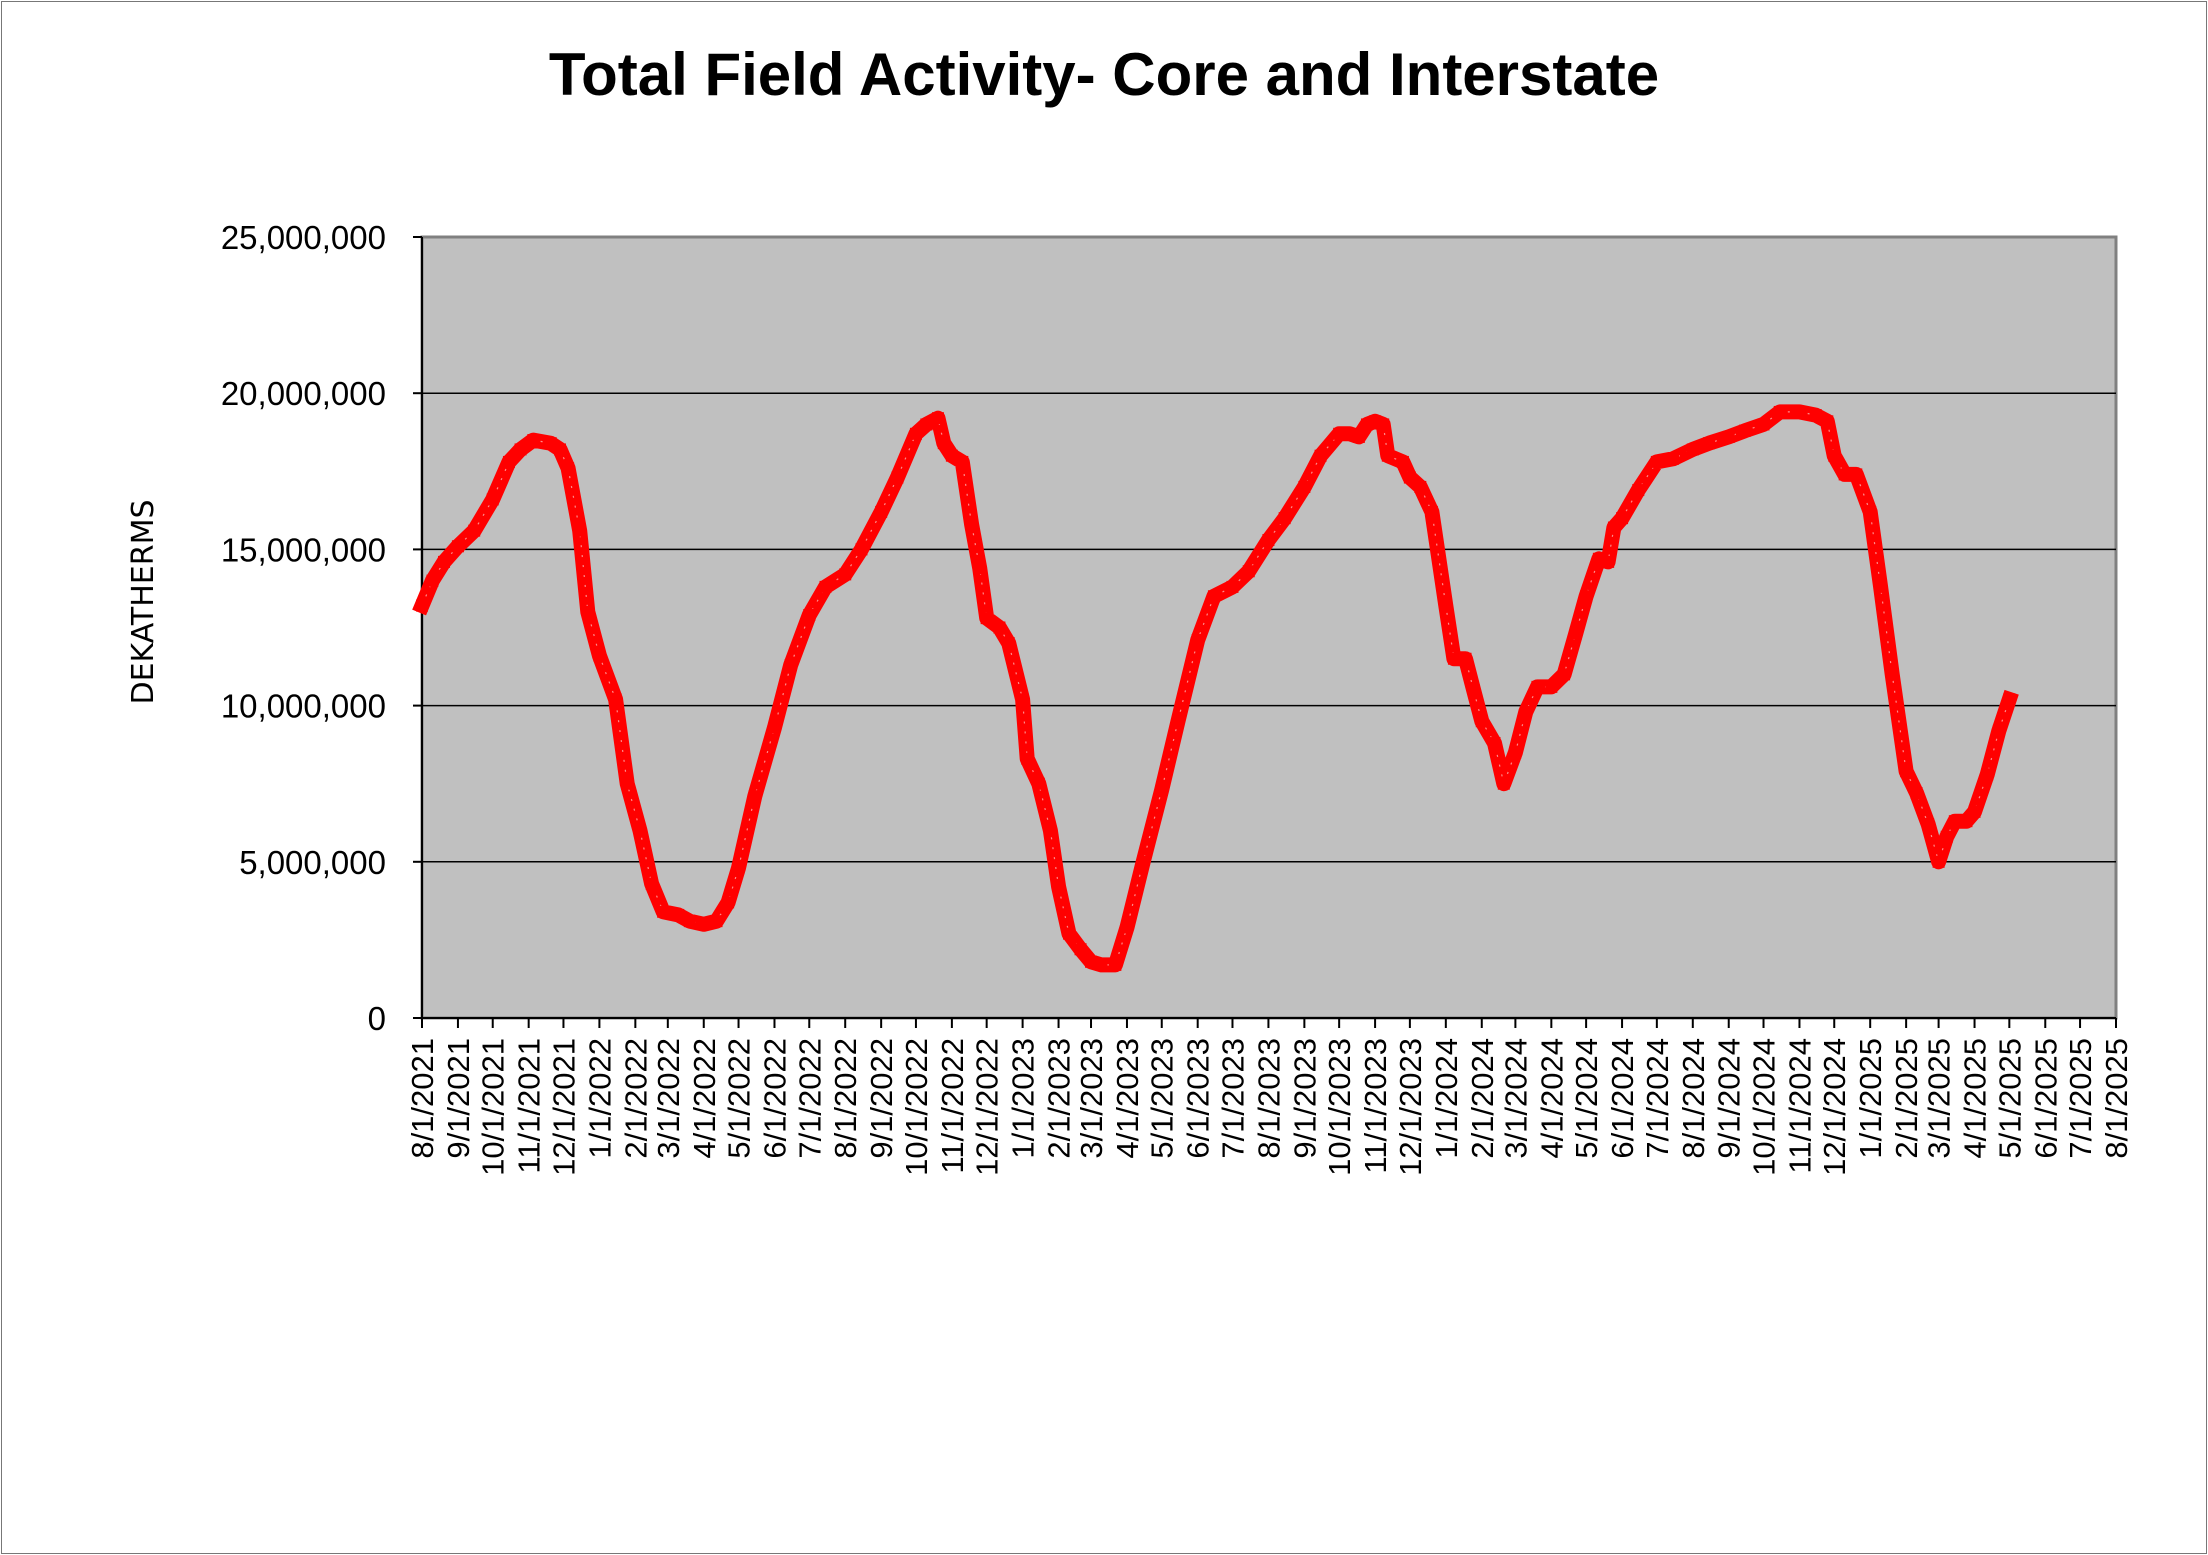 The height and width of the screenshot is (1555, 2208). What do you see at coordinates (1198, 1098) in the screenshot?
I see `x-tick-label: 6/1/2023` at bounding box center [1198, 1098].